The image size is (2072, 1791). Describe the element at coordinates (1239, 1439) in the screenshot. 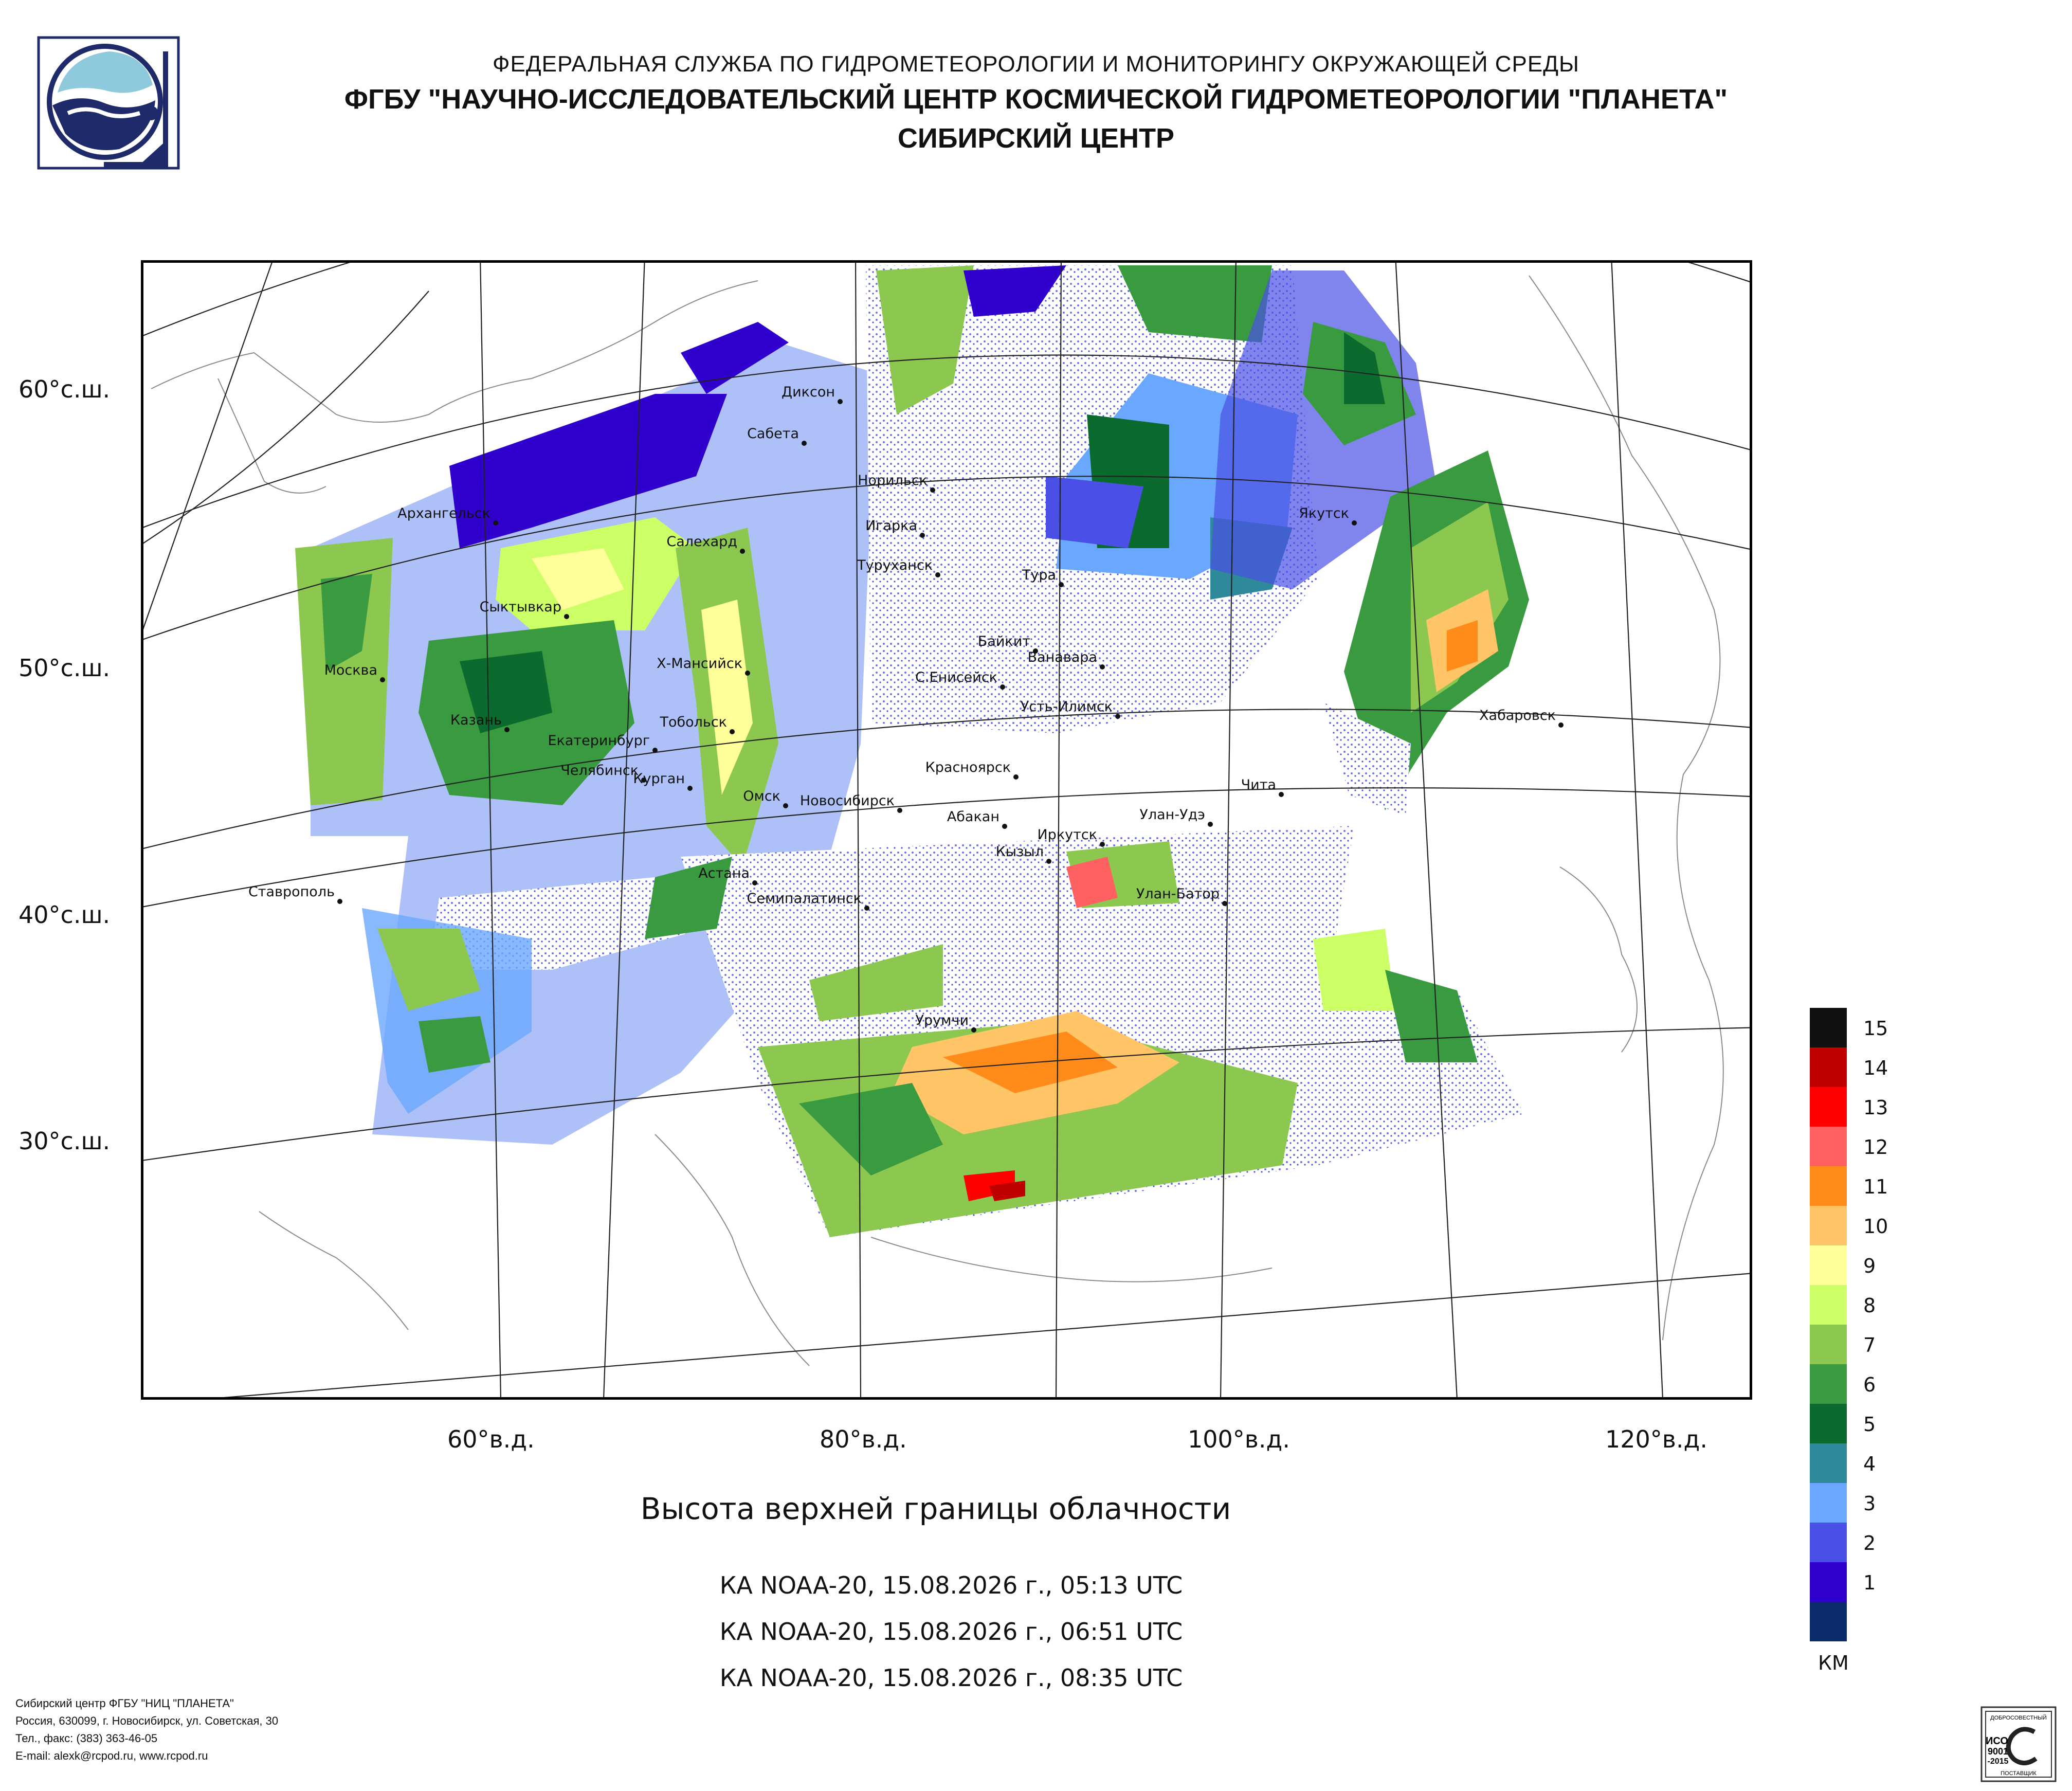

I see `lon-label-100: 100°в.д.` at that location.